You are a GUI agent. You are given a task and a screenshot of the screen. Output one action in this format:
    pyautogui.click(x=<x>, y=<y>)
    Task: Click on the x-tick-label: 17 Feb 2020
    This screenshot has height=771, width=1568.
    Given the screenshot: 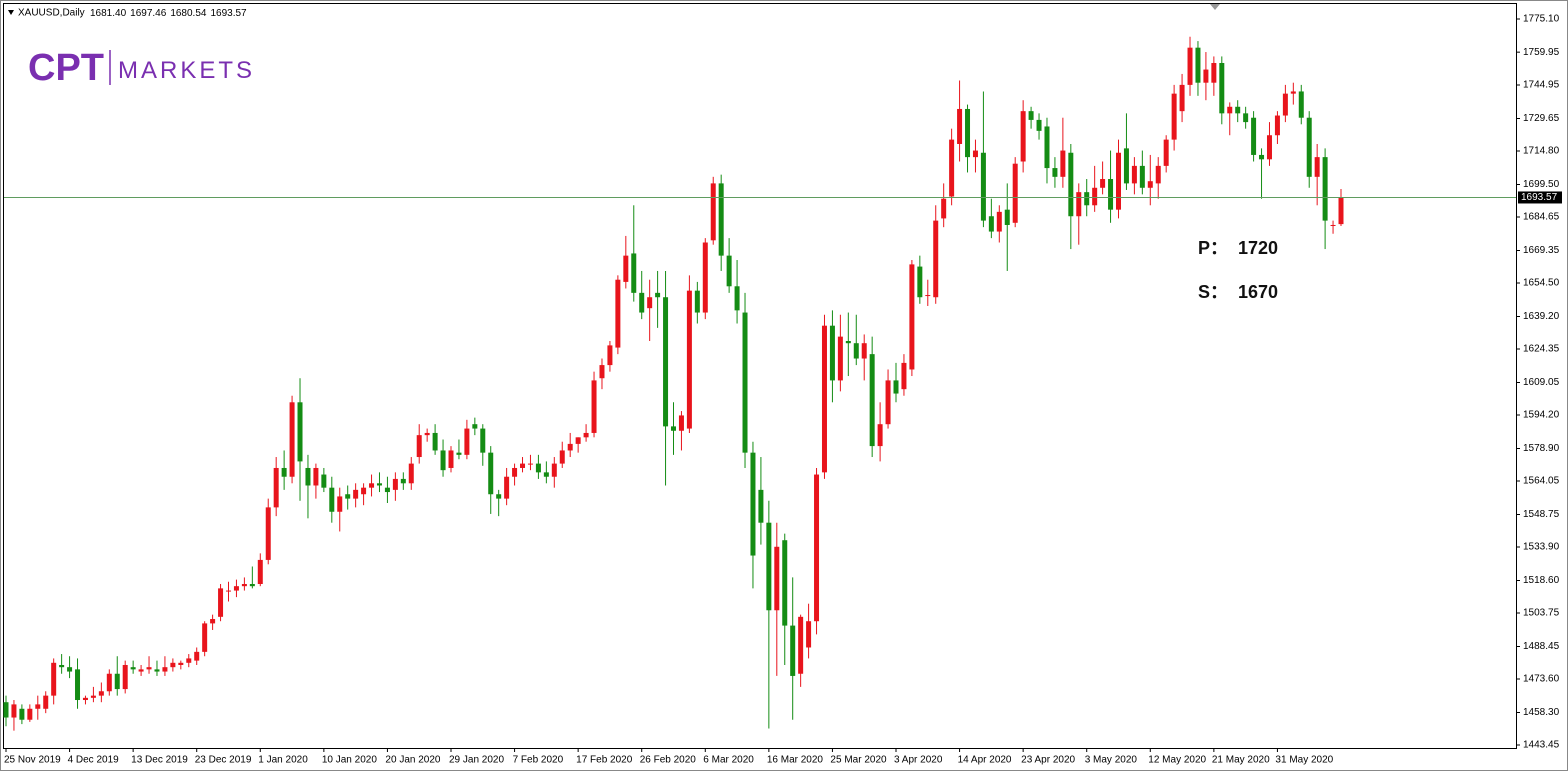 What is the action you would take?
    pyautogui.click(x=604, y=760)
    